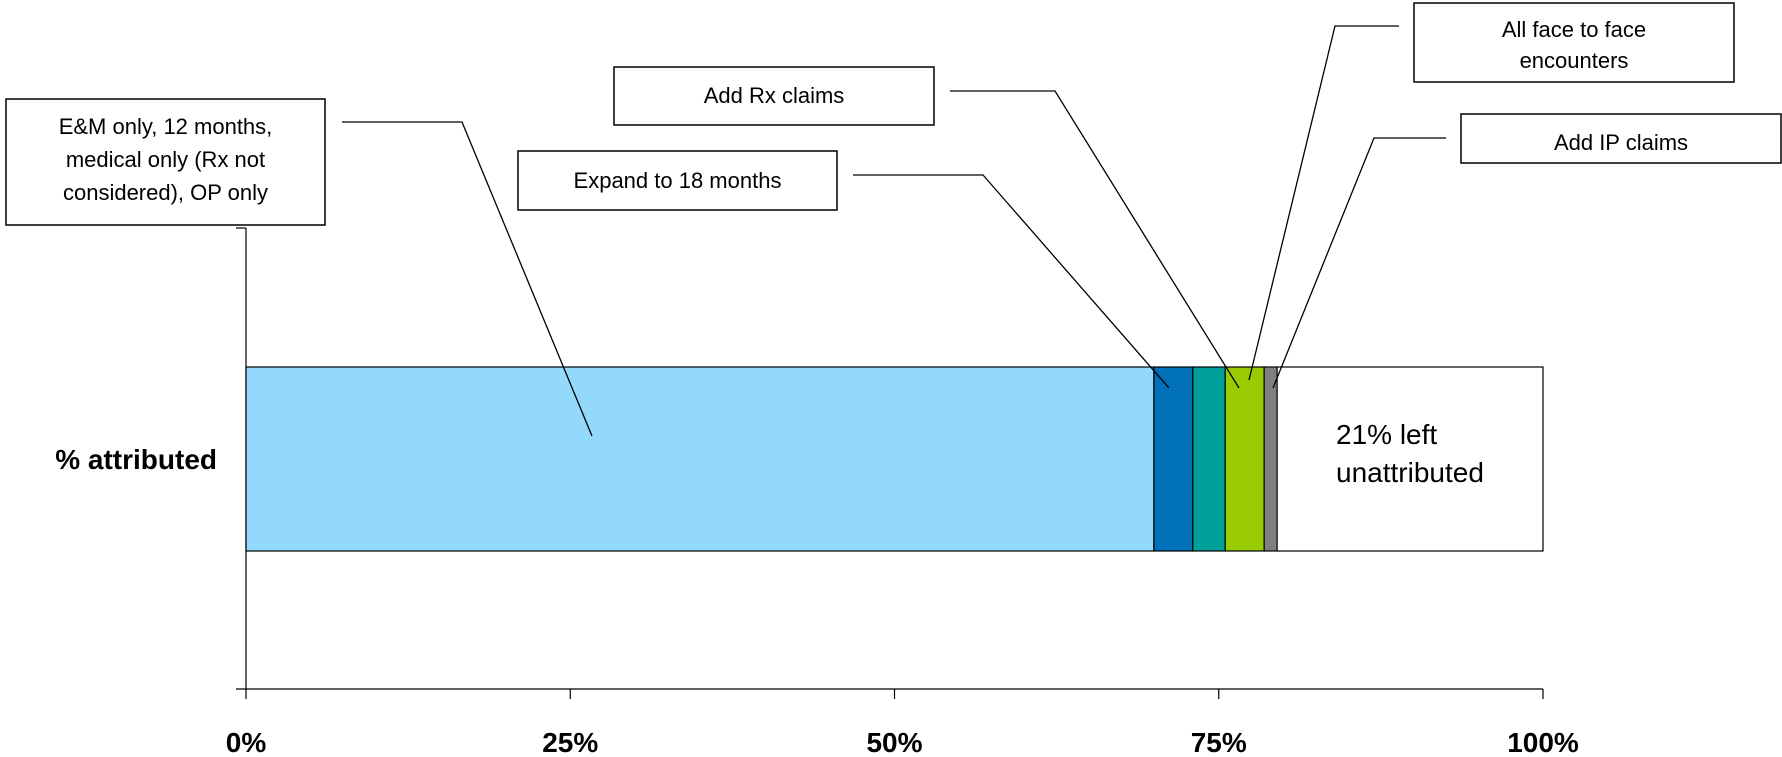 Image resolution: width=1782 pixels, height=757 pixels. I want to click on callout-label-line: Expand to 18 months, so click(678, 180).